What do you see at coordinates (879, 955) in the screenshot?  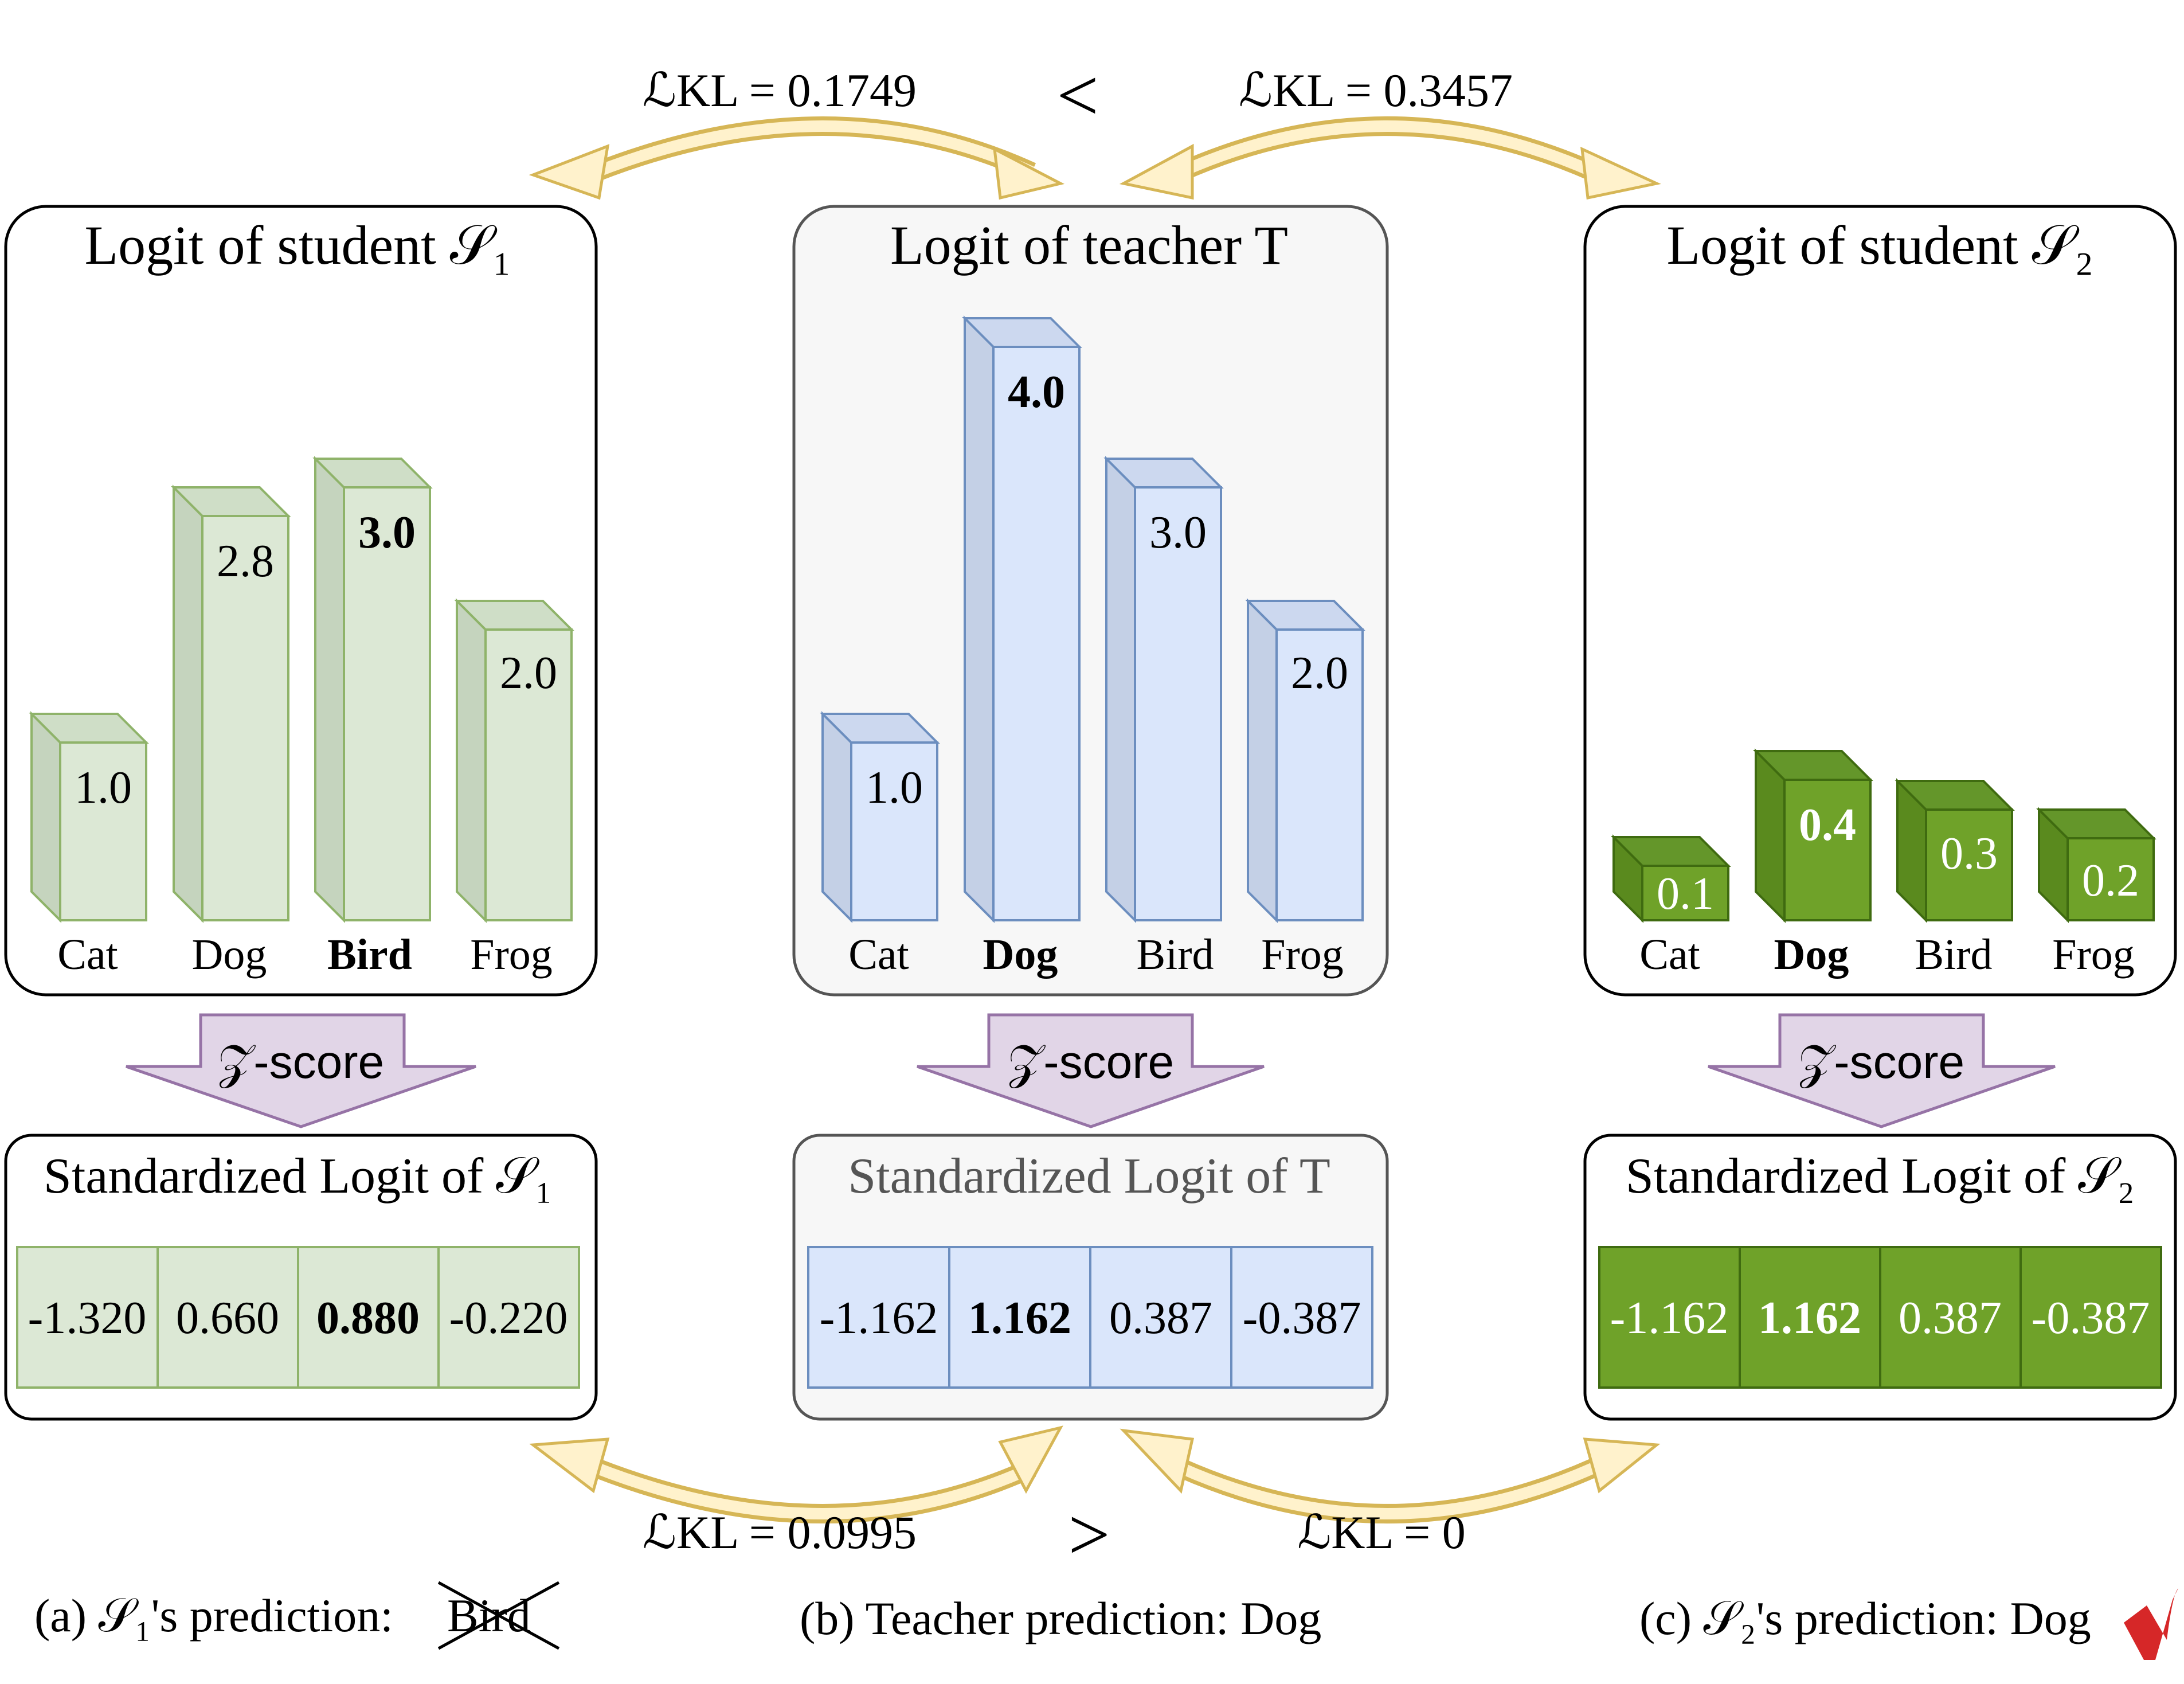 I see `teacher-category-cat: Cat` at bounding box center [879, 955].